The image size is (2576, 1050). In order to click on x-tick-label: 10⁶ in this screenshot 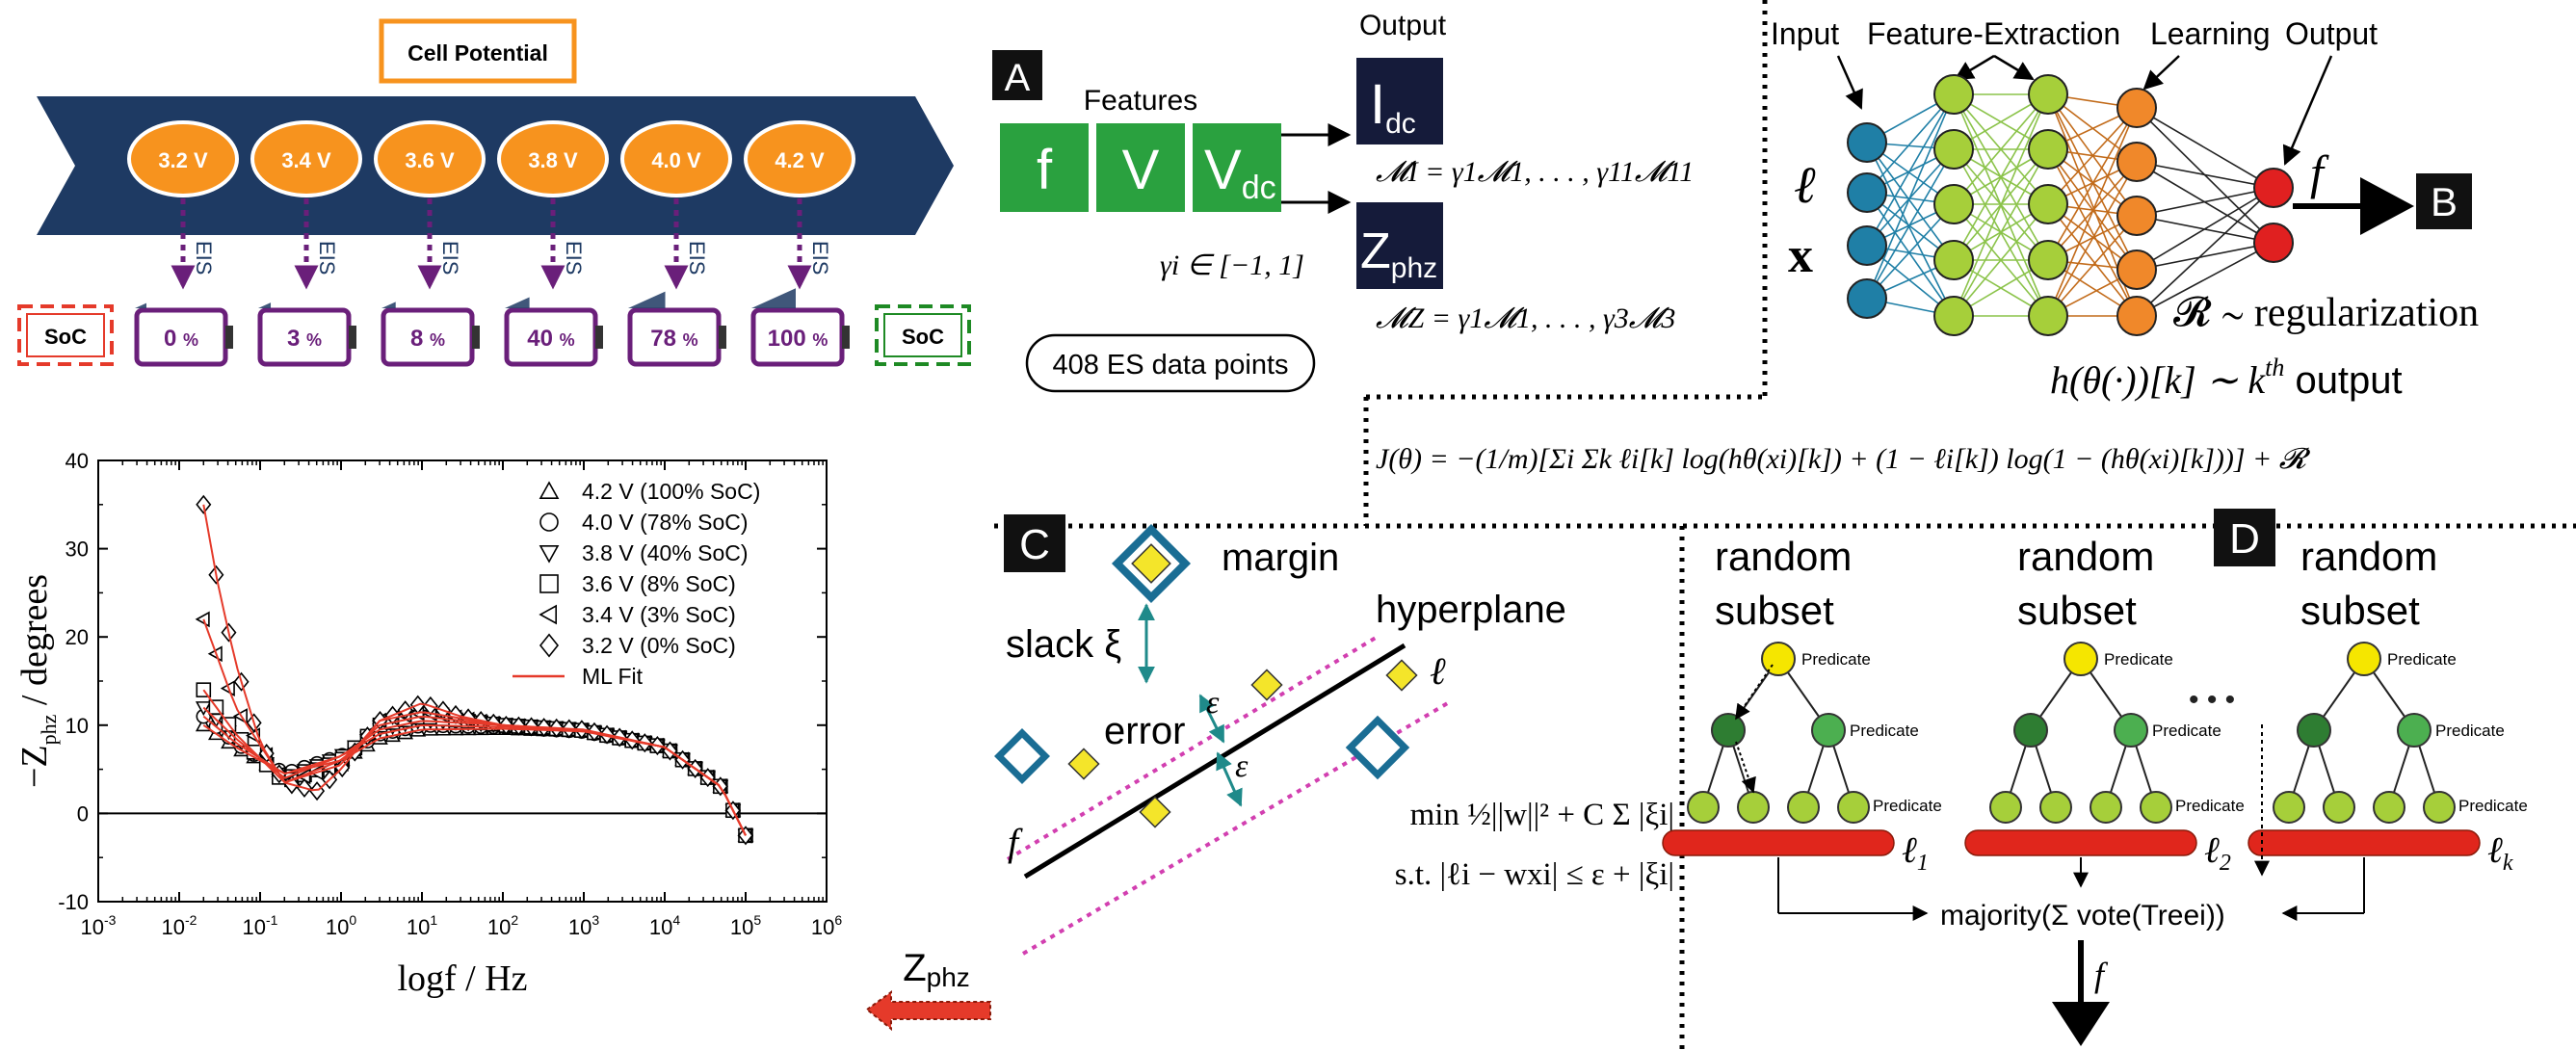, I will do `click(827, 926)`.